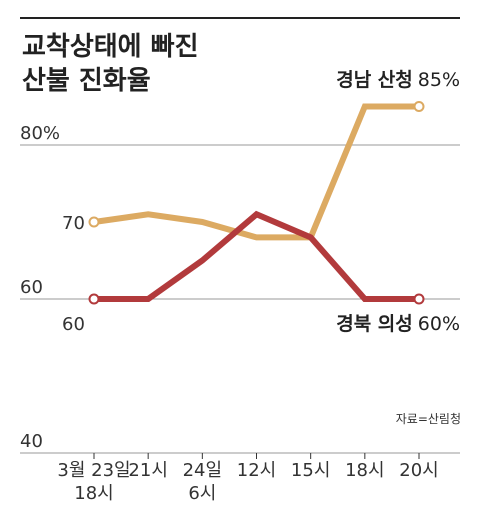  I want to click on source-note: 자료=산림청, so click(428, 419).